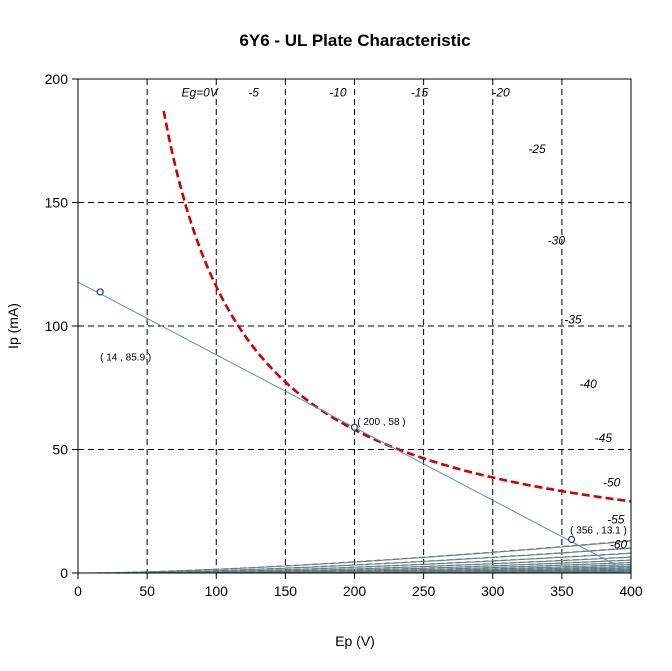 The height and width of the screenshot is (671, 672). Describe the element at coordinates (612, 483) in the screenshot. I see `curve-label-10: -50` at that location.